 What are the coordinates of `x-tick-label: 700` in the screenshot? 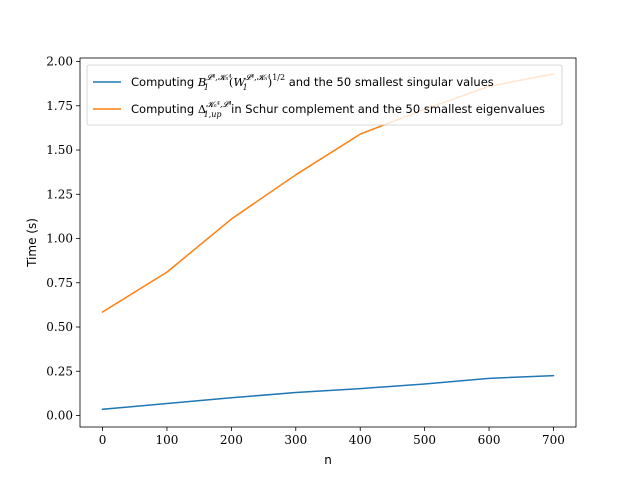 It's located at (553, 440).